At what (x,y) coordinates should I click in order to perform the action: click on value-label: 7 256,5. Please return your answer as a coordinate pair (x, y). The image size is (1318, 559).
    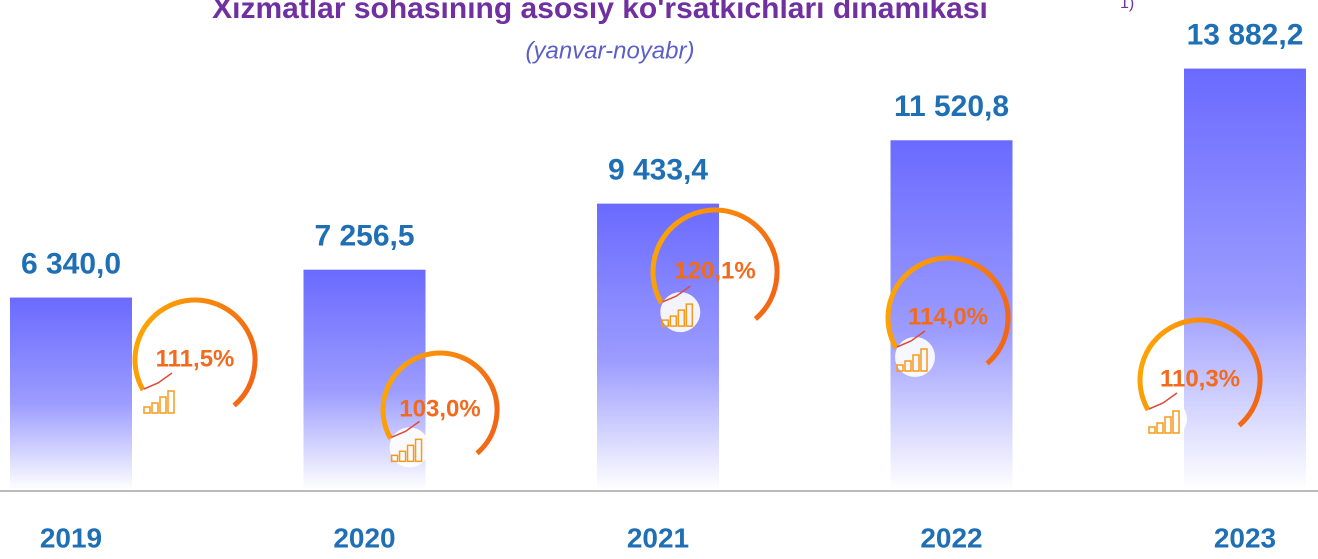
    Looking at the image, I should click on (364, 236).